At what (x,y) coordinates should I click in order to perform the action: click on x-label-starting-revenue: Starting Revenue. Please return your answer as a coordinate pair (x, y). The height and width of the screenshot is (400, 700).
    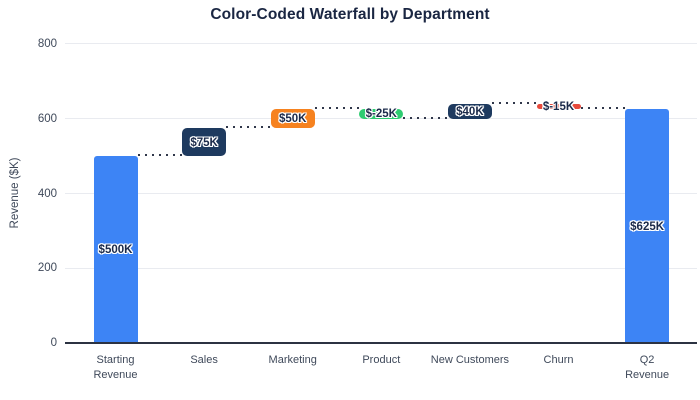
    Looking at the image, I should click on (115, 368).